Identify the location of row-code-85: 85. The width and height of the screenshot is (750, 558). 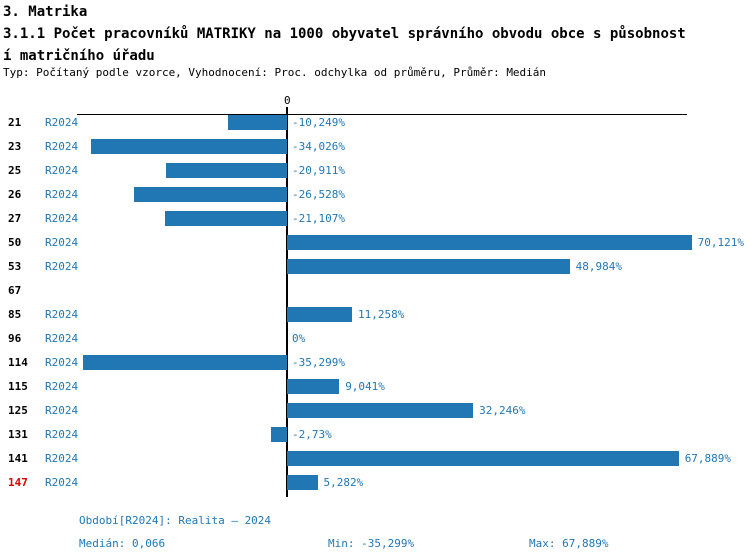
(15, 314).